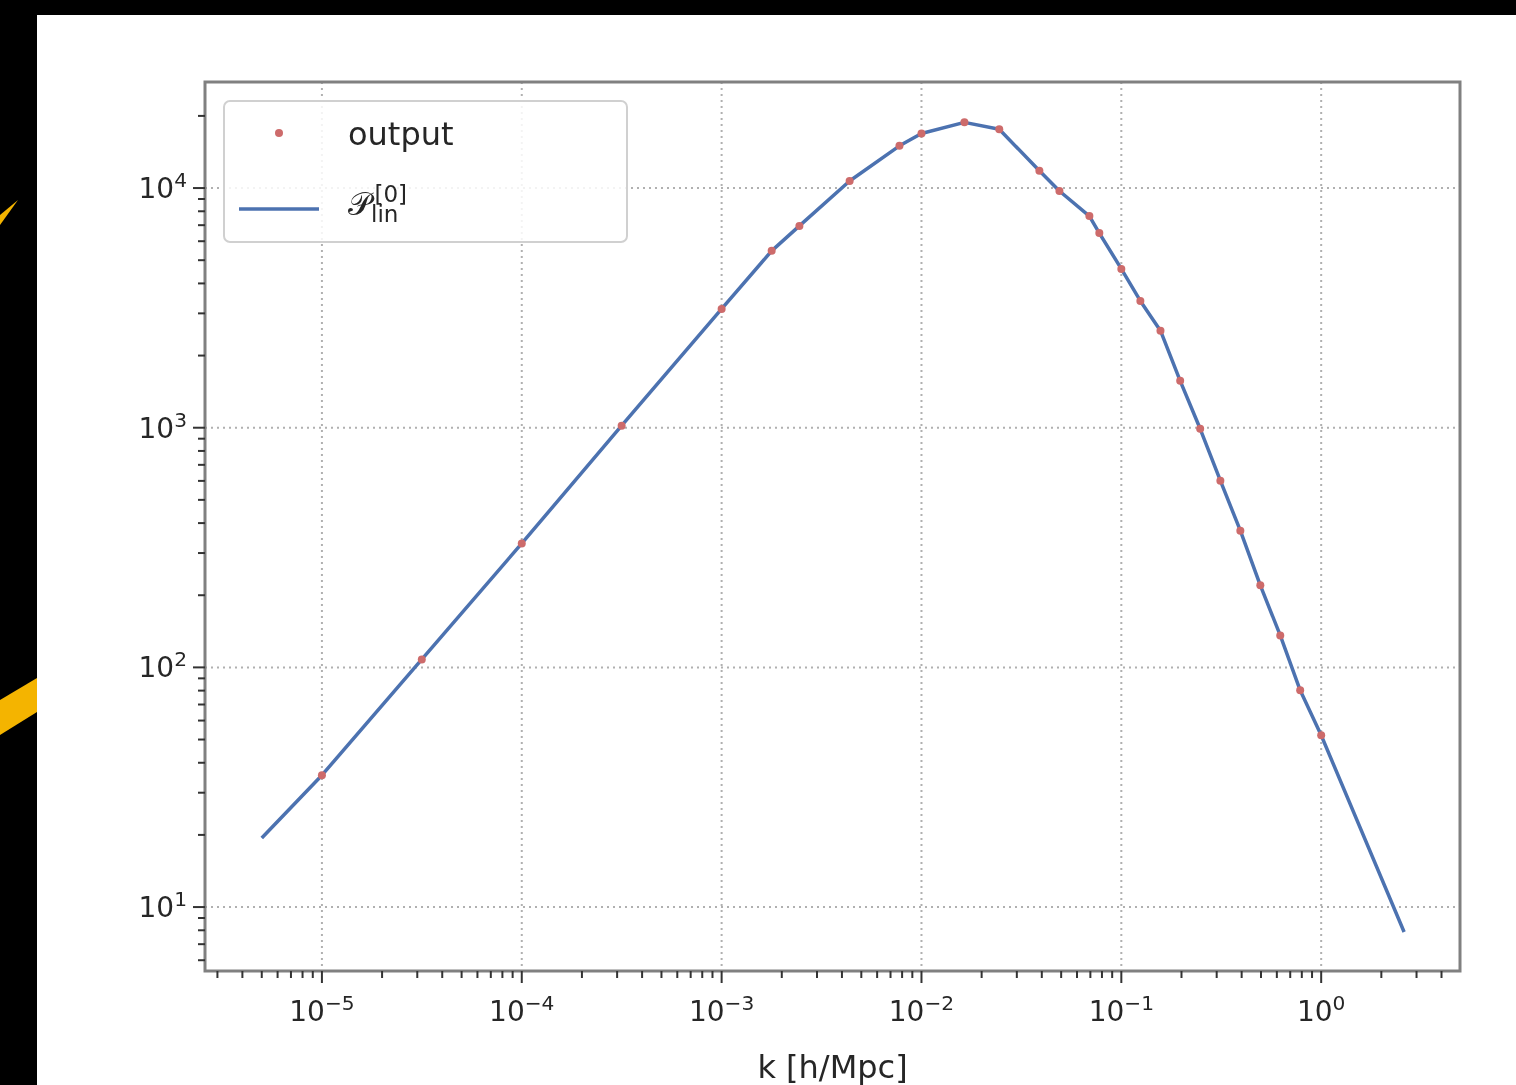 This screenshot has width=1516, height=1085. I want to click on x-tick-label: 10$^{−3}$, so click(721, 1009).